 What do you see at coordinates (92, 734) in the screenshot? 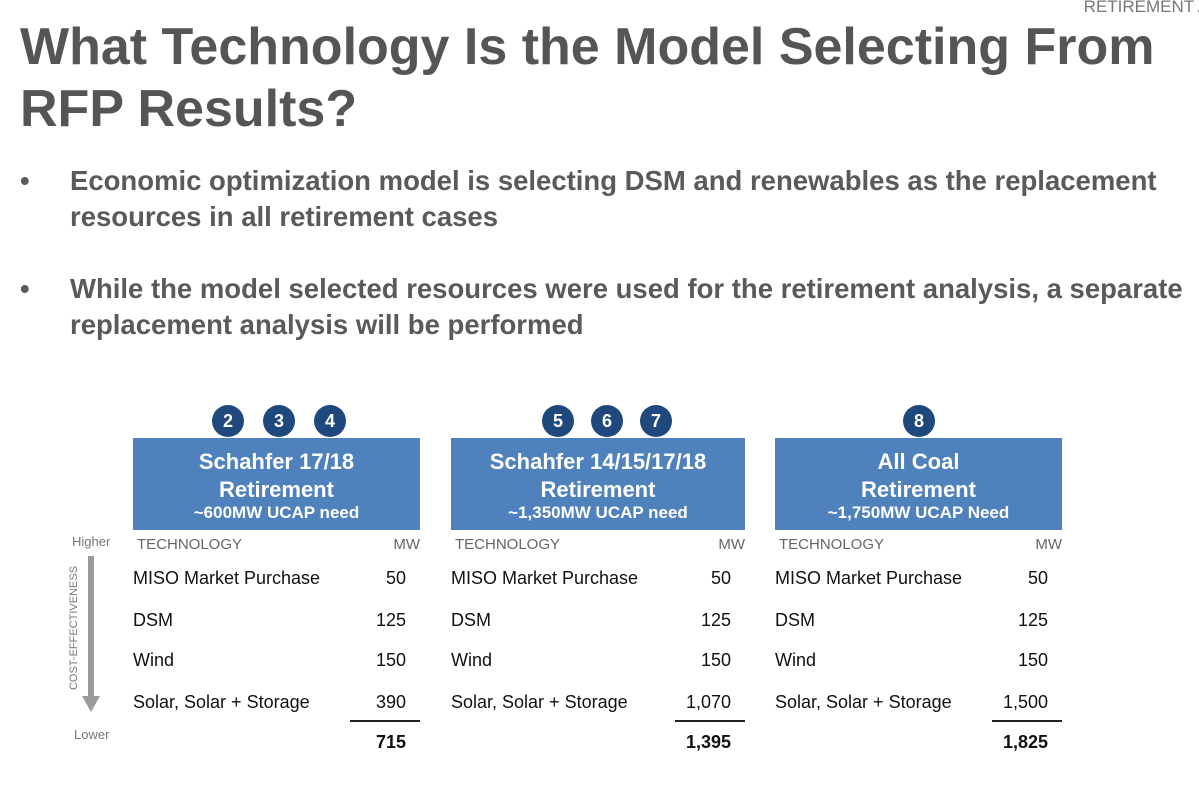
I see `scale-bottom: Lower` at bounding box center [92, 734].